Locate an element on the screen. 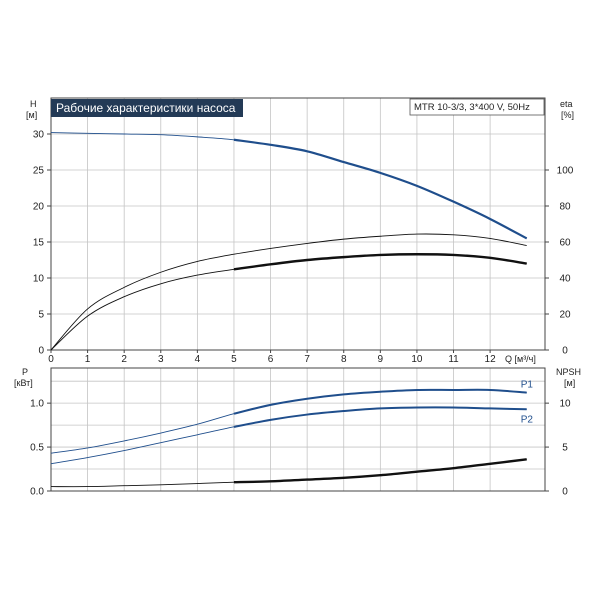  q-tick-label: 1 is located at coordinates (88, 359).